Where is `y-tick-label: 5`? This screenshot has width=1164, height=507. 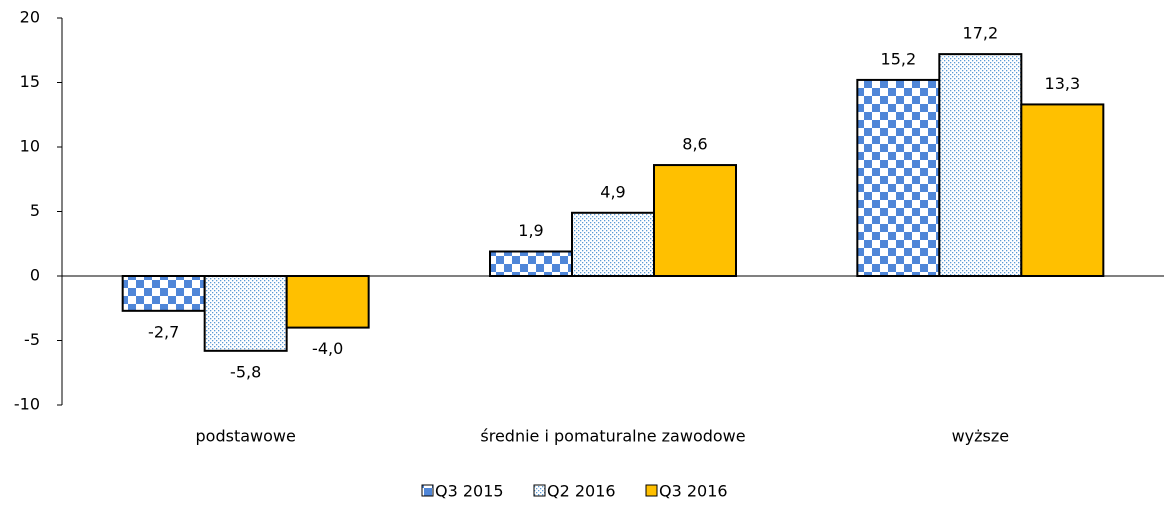
y-tick-label: 5 is located at coordinates (35, 210).